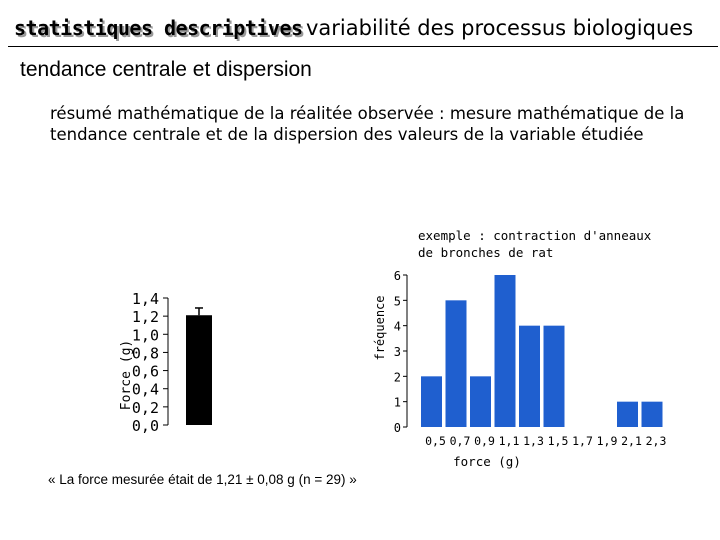  What do you see at coordinates (363, 46) in the screenshot?
I see `header-rule` at bounding box center [363, 46].